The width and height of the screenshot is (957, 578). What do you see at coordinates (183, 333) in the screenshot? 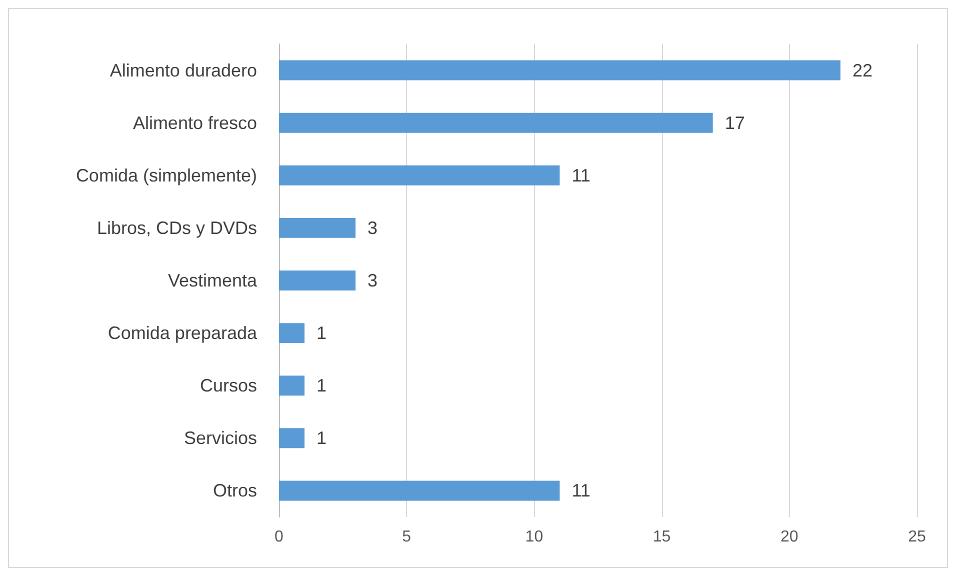
I see `y-tick-label: Comida preparada` at bounding box center [183, 333].